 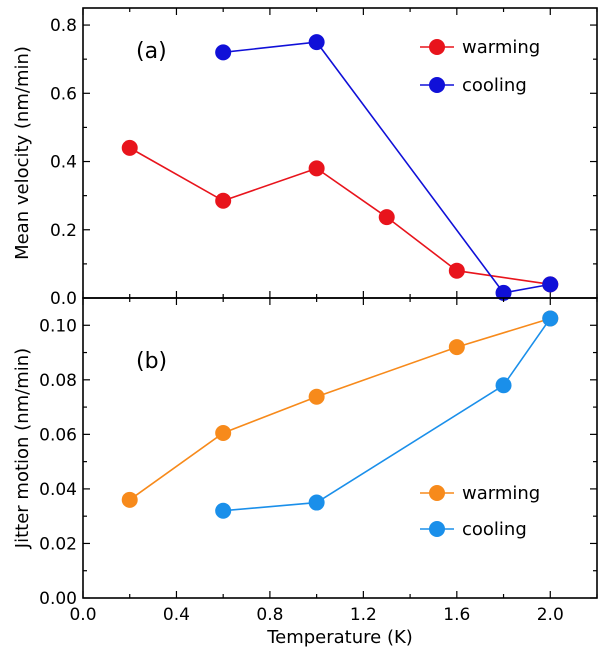 I want to click on y-tick-label: 0.04, so click(x=58, y=490).